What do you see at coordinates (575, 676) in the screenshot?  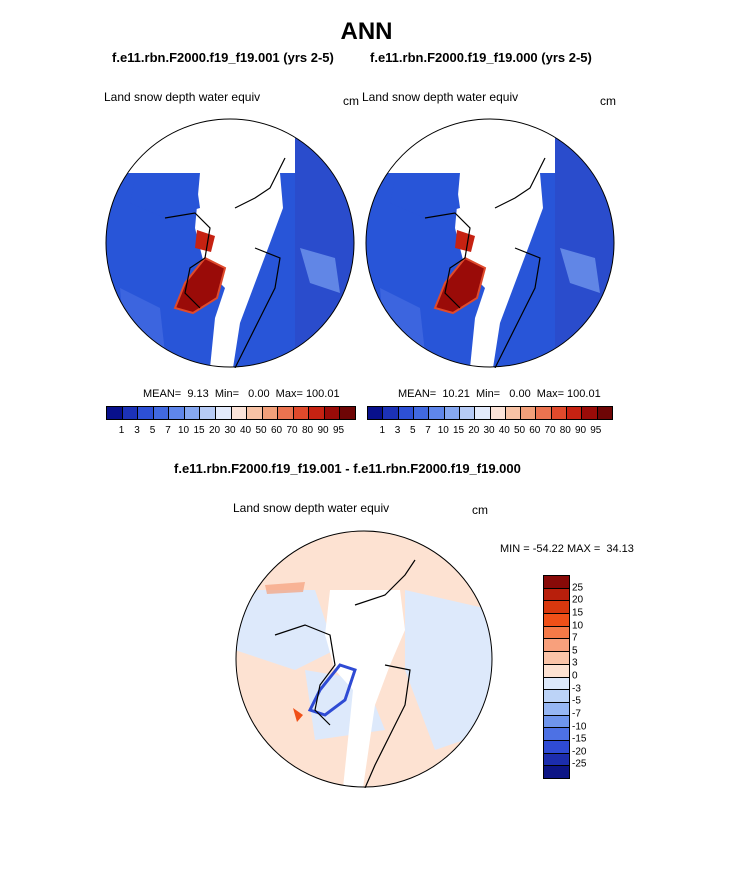 I see `diff-colorbar-tick-label: 0` at bounding box center [575, 676].